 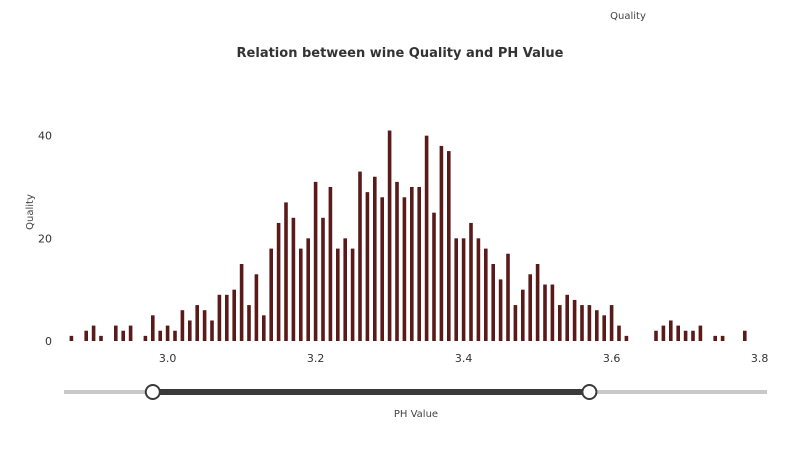 I want to click on y-tick-label: 40, so click(x=45, y=136).